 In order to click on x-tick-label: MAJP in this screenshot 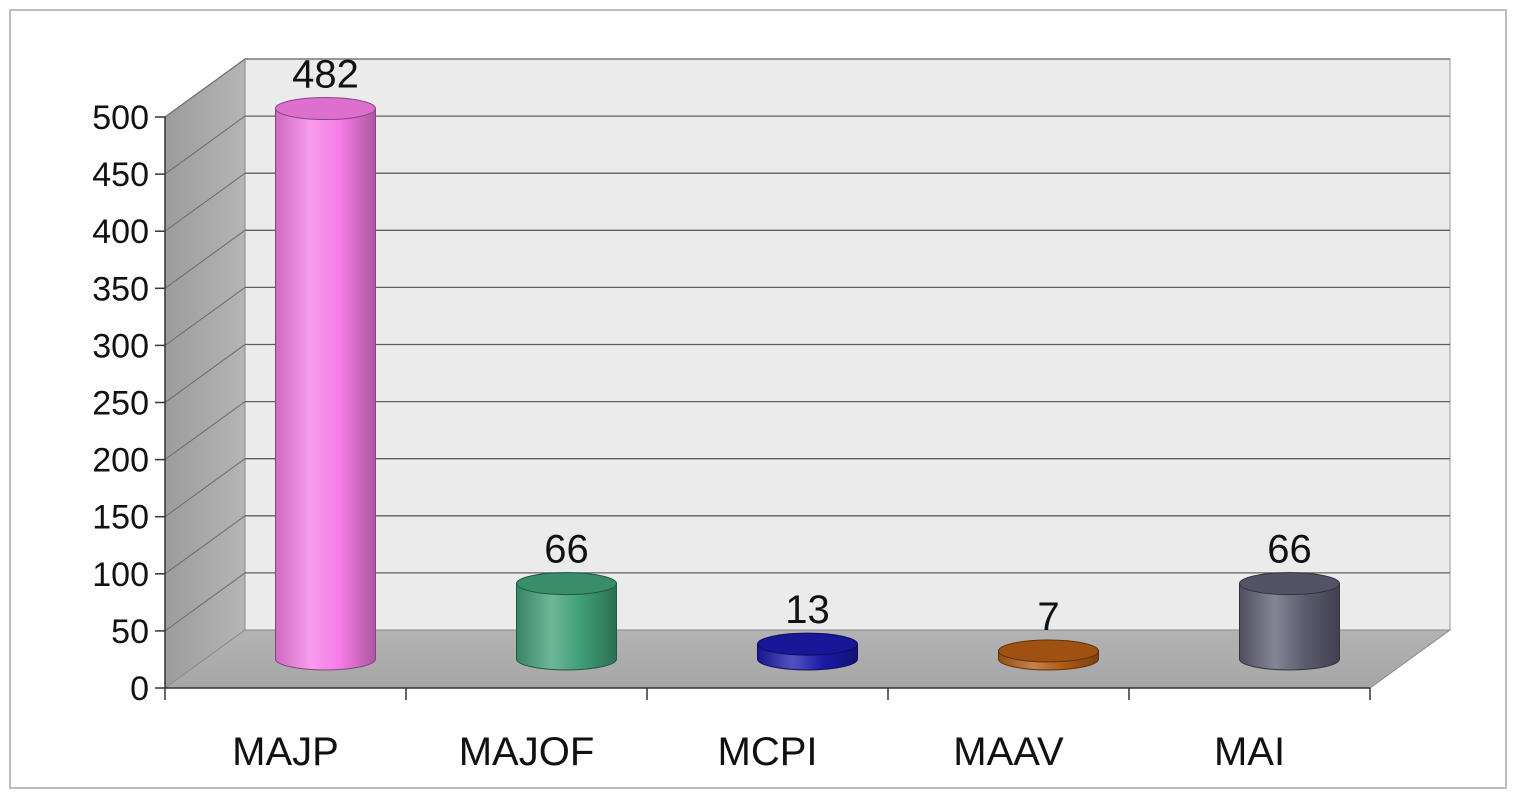, I will do `click(285, 752)`.